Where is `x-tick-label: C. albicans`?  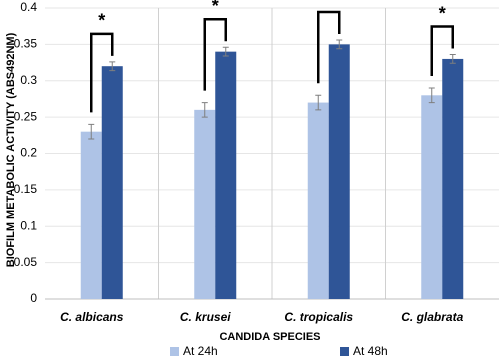 x-tick-label: C. albicans is located at coordinates (92, 317).